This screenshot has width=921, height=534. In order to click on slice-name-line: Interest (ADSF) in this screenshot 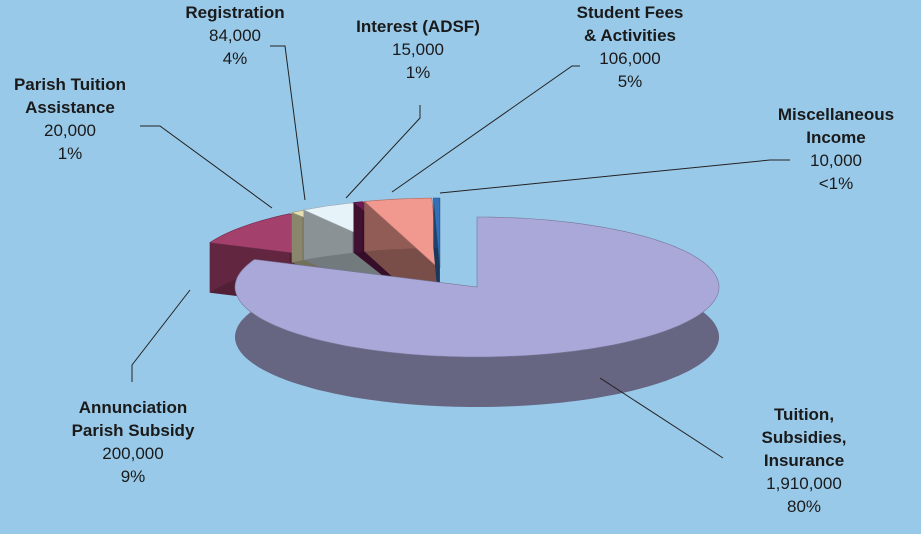, I will do `click(418, 26)`.